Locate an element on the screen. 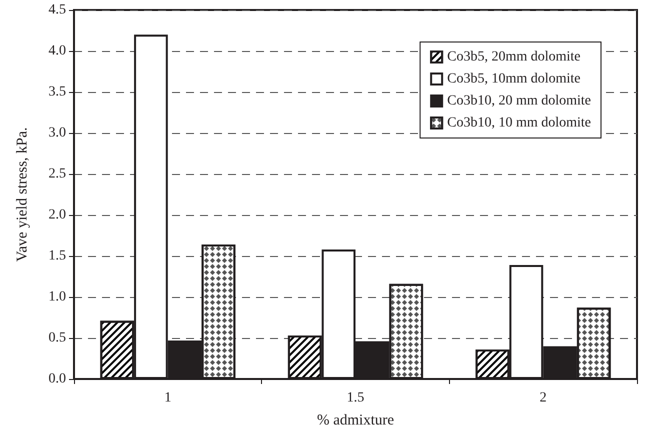 This screenshot has width=647, height=439. y-axis-title: Vave yield stress, kPa. is located at coordinates (22, 194).